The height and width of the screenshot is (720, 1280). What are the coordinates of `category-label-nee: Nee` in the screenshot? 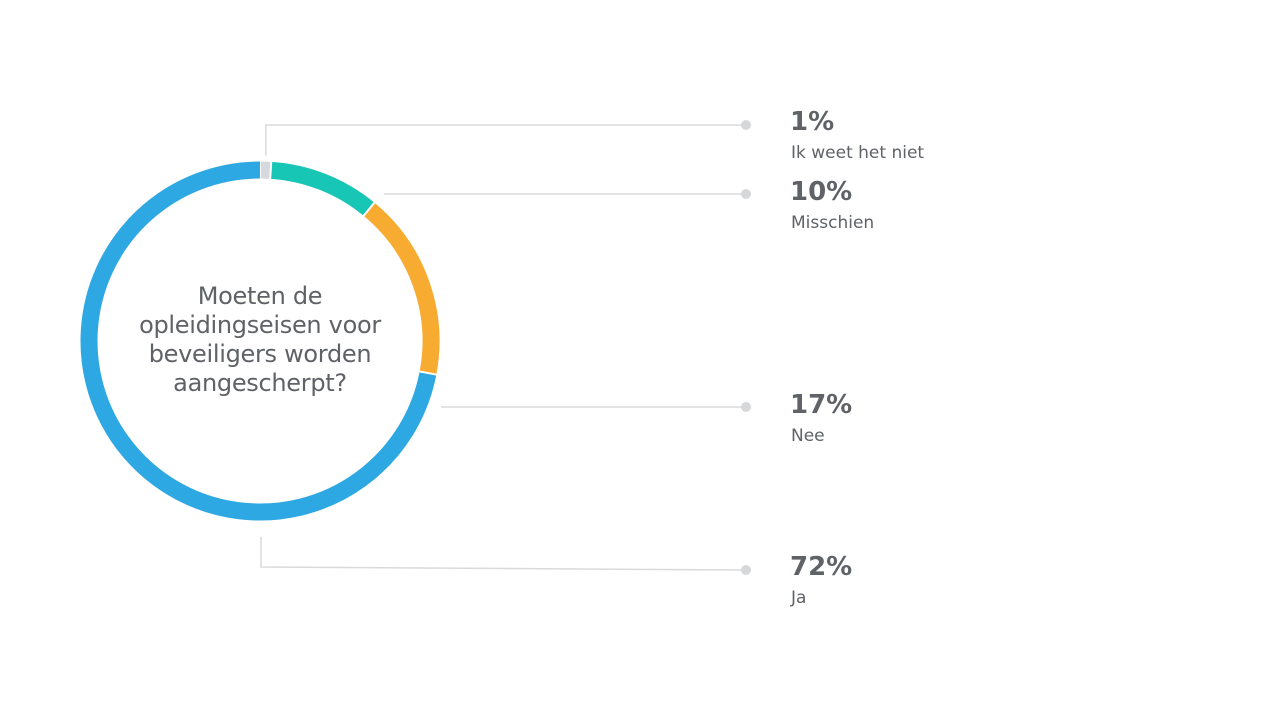 It's located at (808, 436).